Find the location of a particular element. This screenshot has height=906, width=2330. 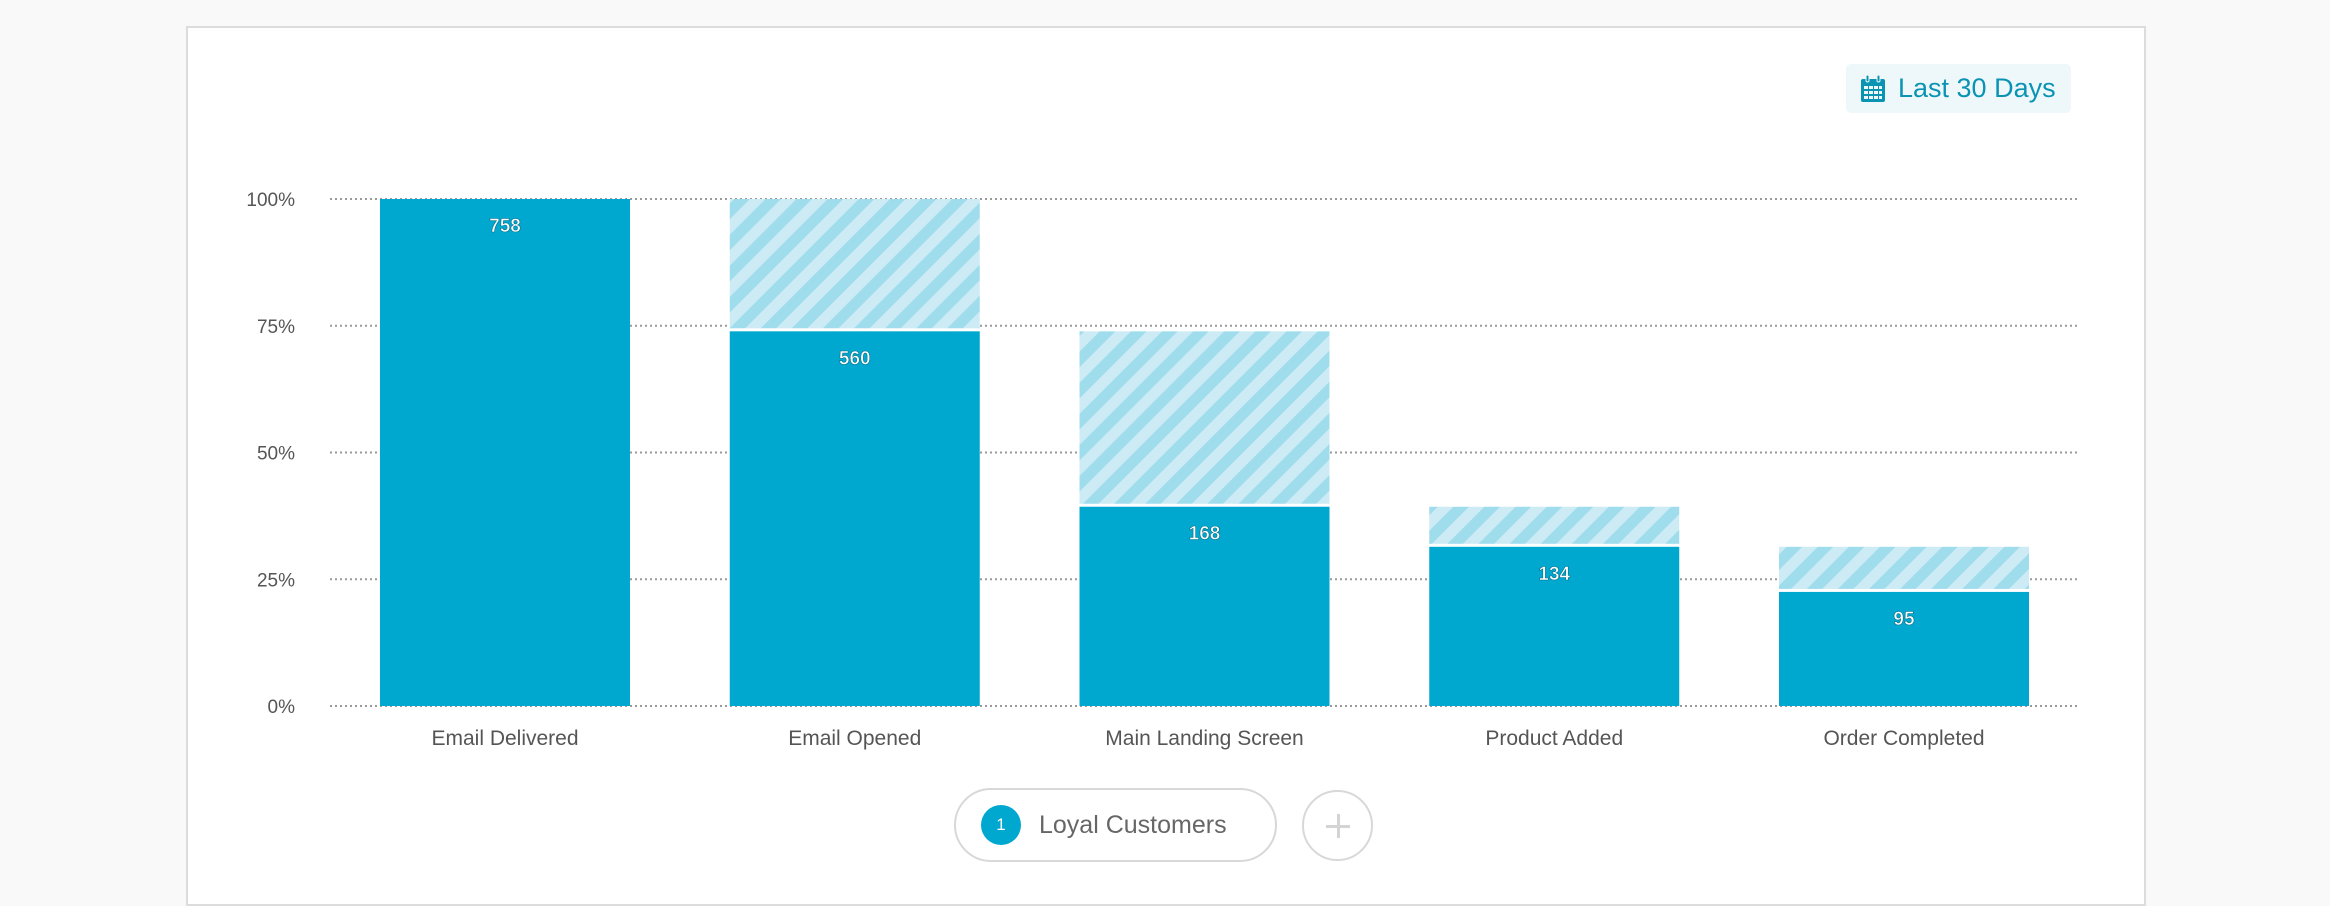

x-category-label: Main Landing Screen is located at coordinates (1204, 738).